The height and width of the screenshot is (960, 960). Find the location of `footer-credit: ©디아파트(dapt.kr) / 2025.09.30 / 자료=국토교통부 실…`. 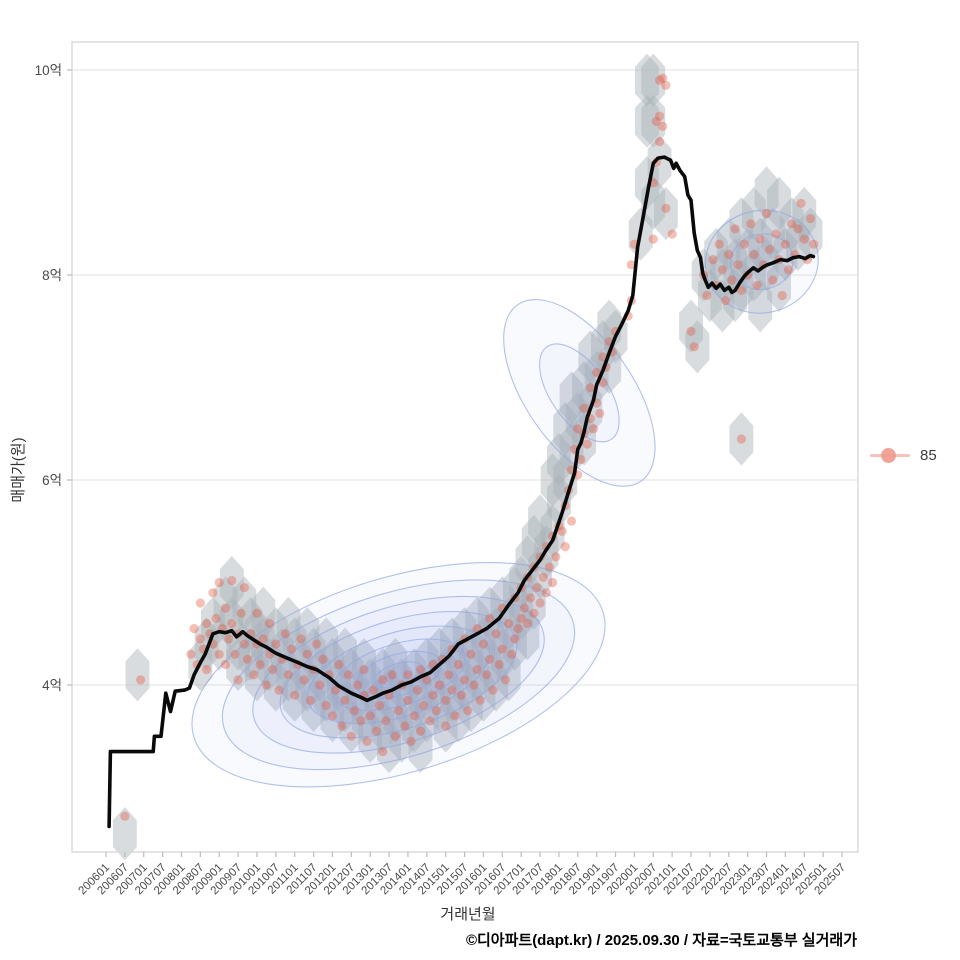

footer-credit: ©디아파트(dapt.kr) / 2025.09.30 / 자료=국토교통부 실… is located at coordinates (661, 940).